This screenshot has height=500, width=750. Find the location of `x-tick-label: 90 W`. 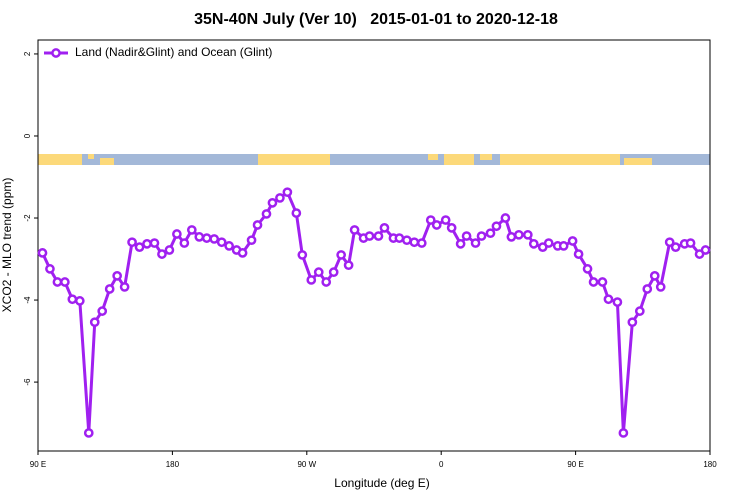

x-tick-label: 90 W is located at coordinates (306, 464).